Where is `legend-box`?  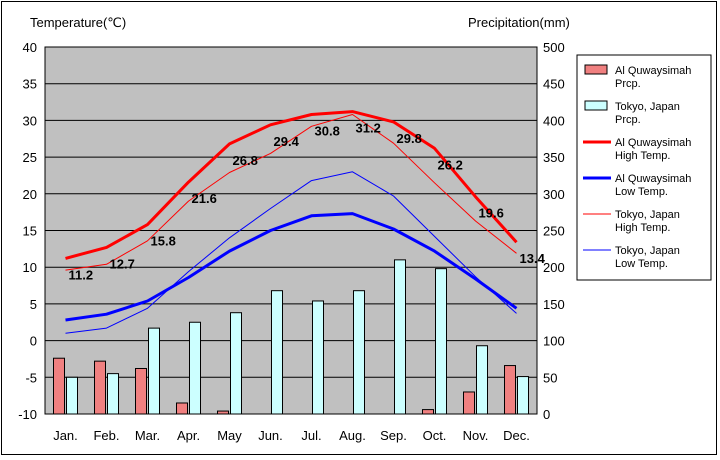 legend-box is located at coordinates (644, 167).